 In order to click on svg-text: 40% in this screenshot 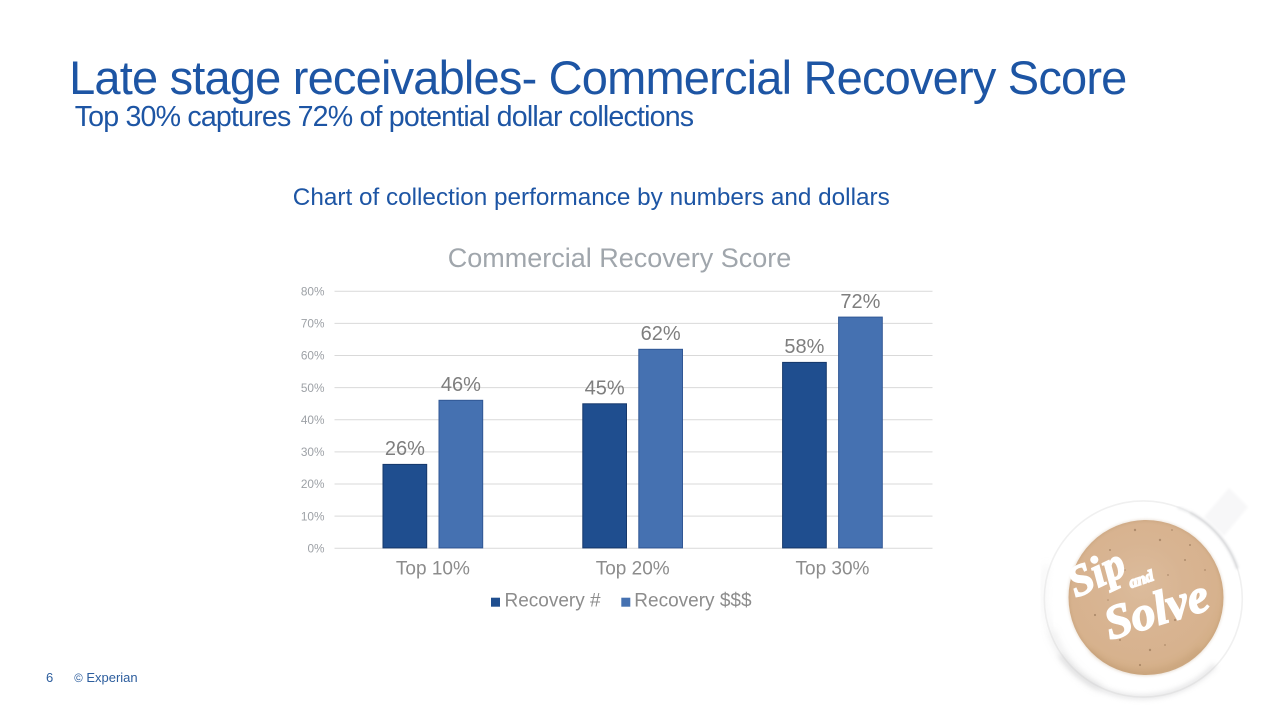, I will do `click(313, 420)`.